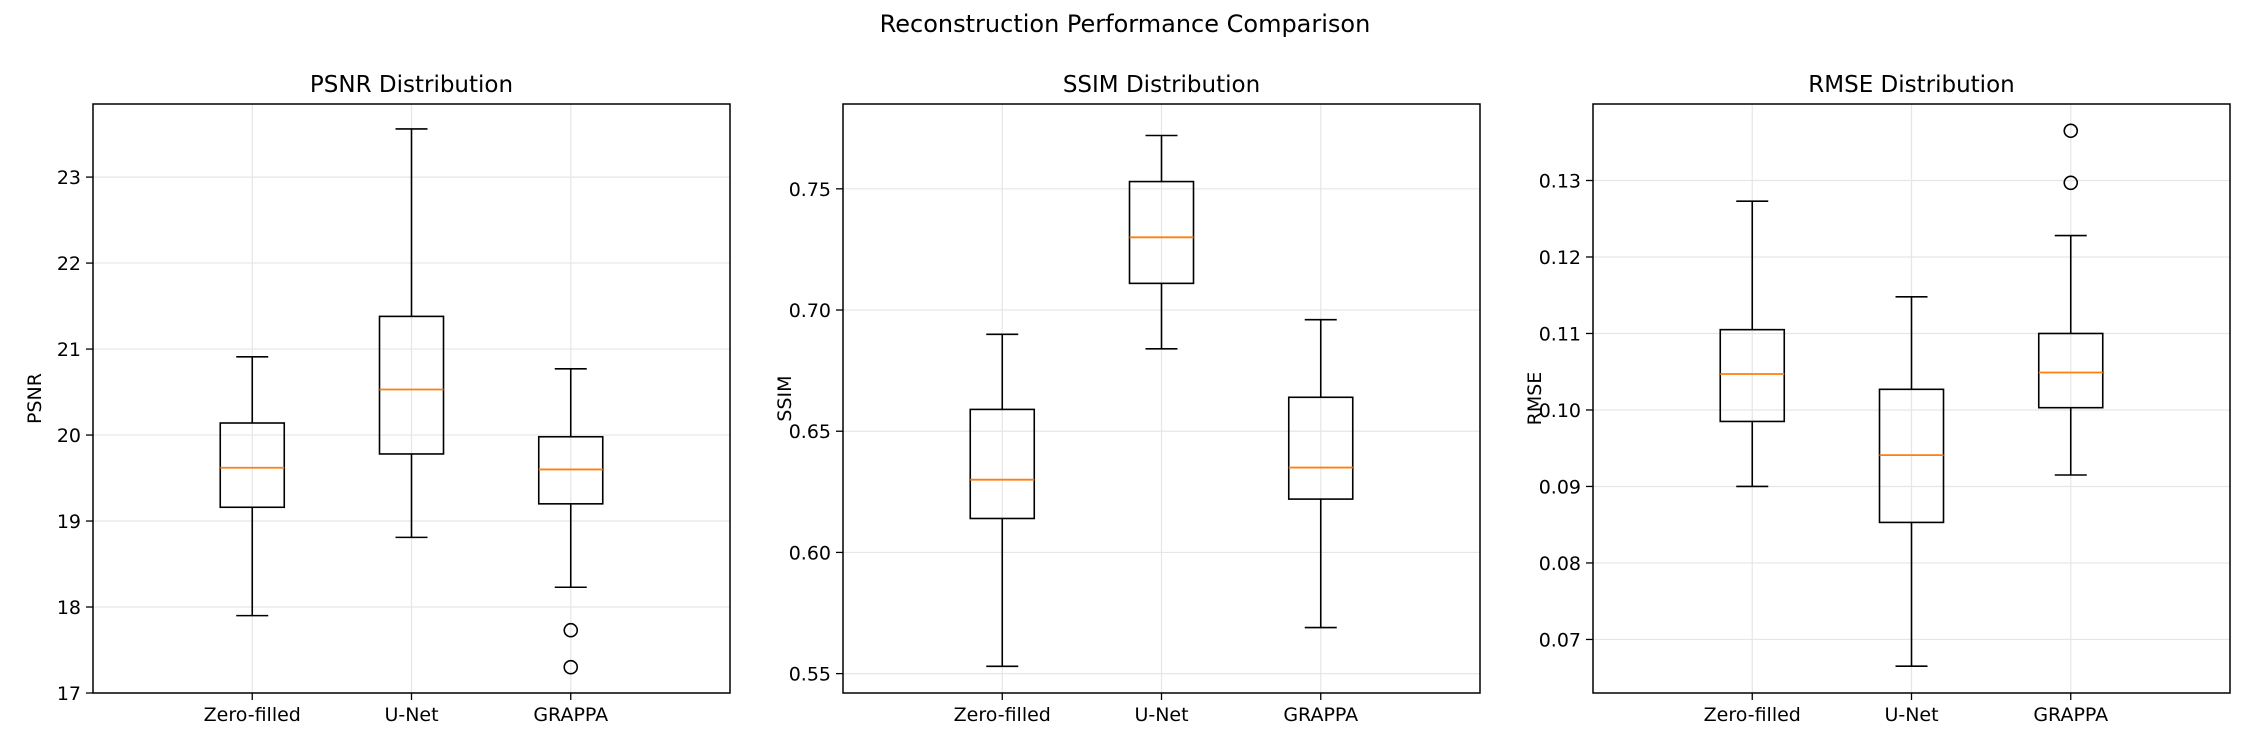 Image resolution: width=2250 pixels, height=750 pixels. I want to click on panel-3-xtick-label-1: U-Net, so click(1911, 715).